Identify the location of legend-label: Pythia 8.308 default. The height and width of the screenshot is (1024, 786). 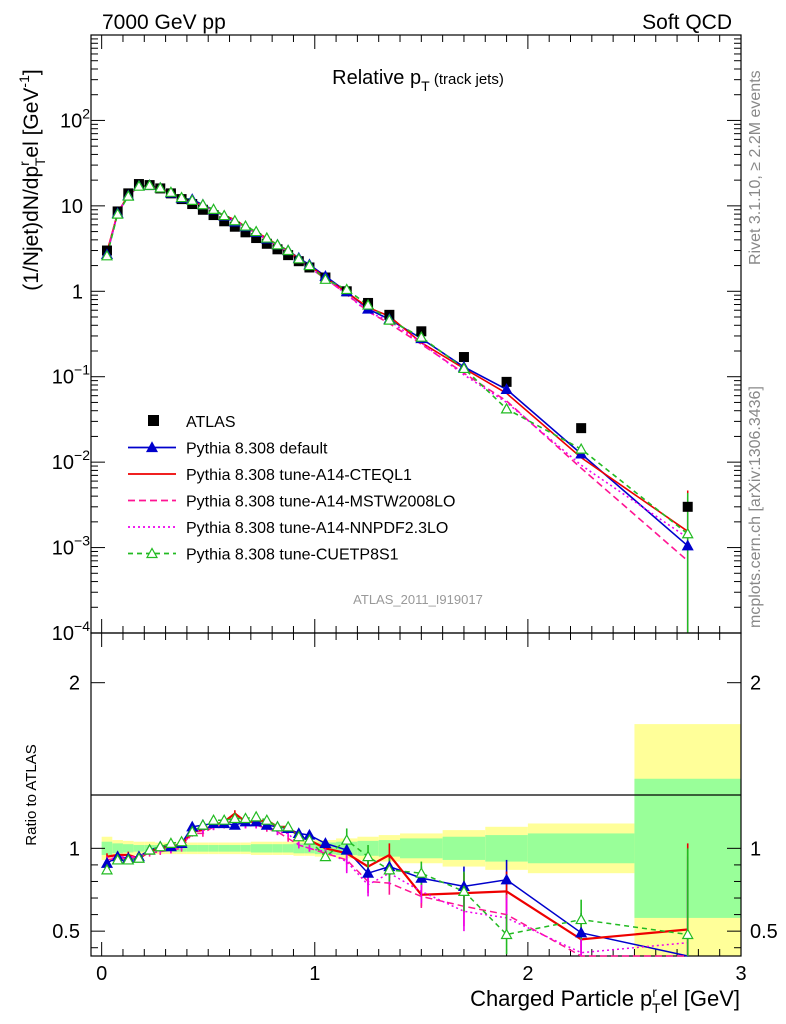
(257, 449).